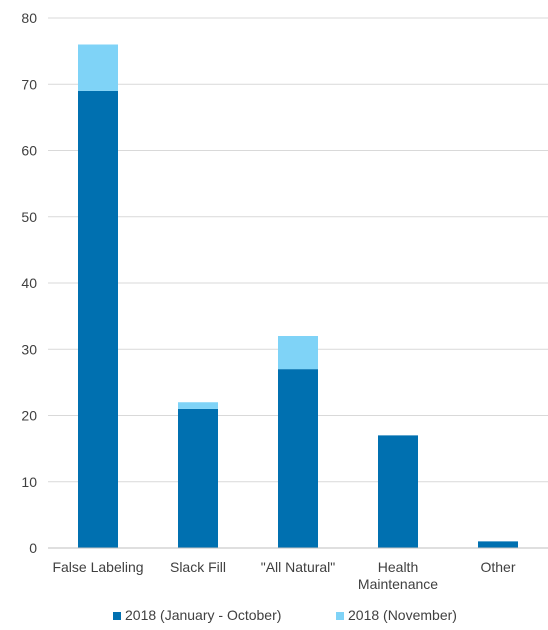 This screenshot has width=548, height=630. Describe the element at coordinates (203, 615) in the screenshot. I see `legend-label: 2018 (January - October)` at that location.